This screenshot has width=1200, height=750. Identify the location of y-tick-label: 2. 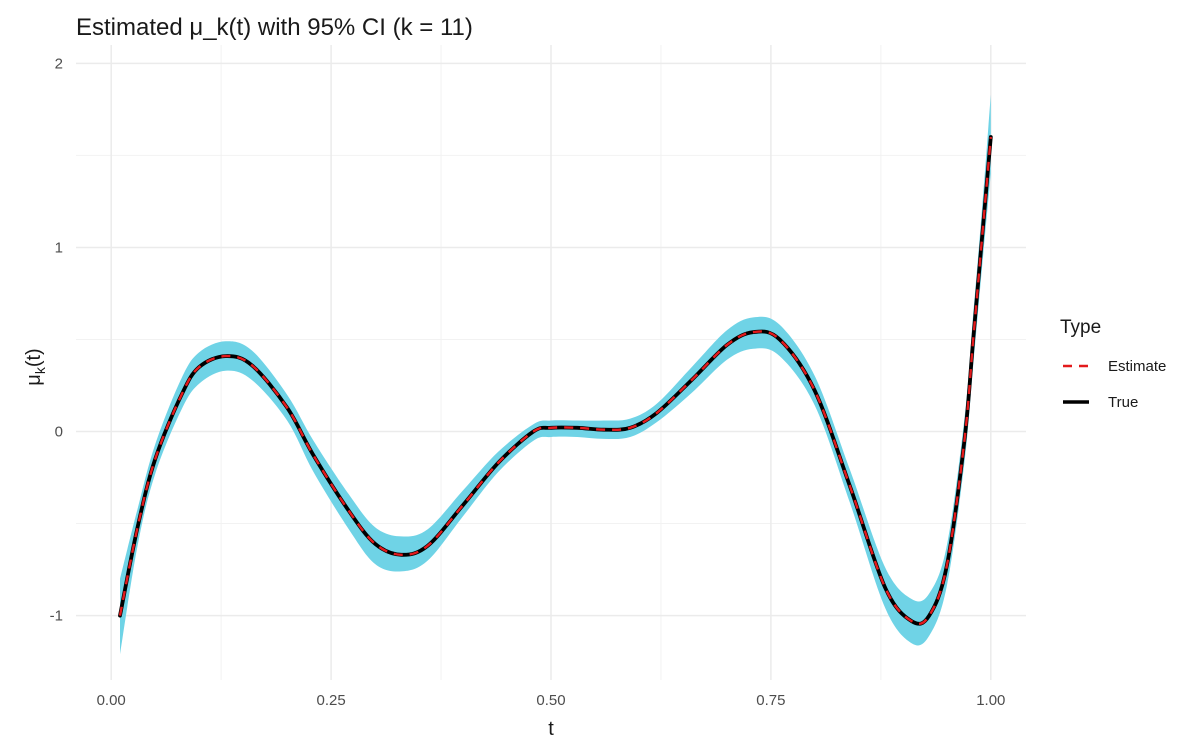
(59, 63).